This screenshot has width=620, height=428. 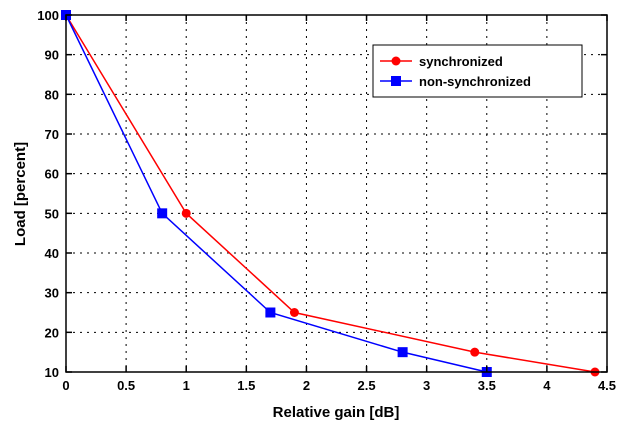 What do you see at coordinates (607, 385) in the screenshot?
I see `x-tick-label: 4.5` at bounding box center [607, 385].